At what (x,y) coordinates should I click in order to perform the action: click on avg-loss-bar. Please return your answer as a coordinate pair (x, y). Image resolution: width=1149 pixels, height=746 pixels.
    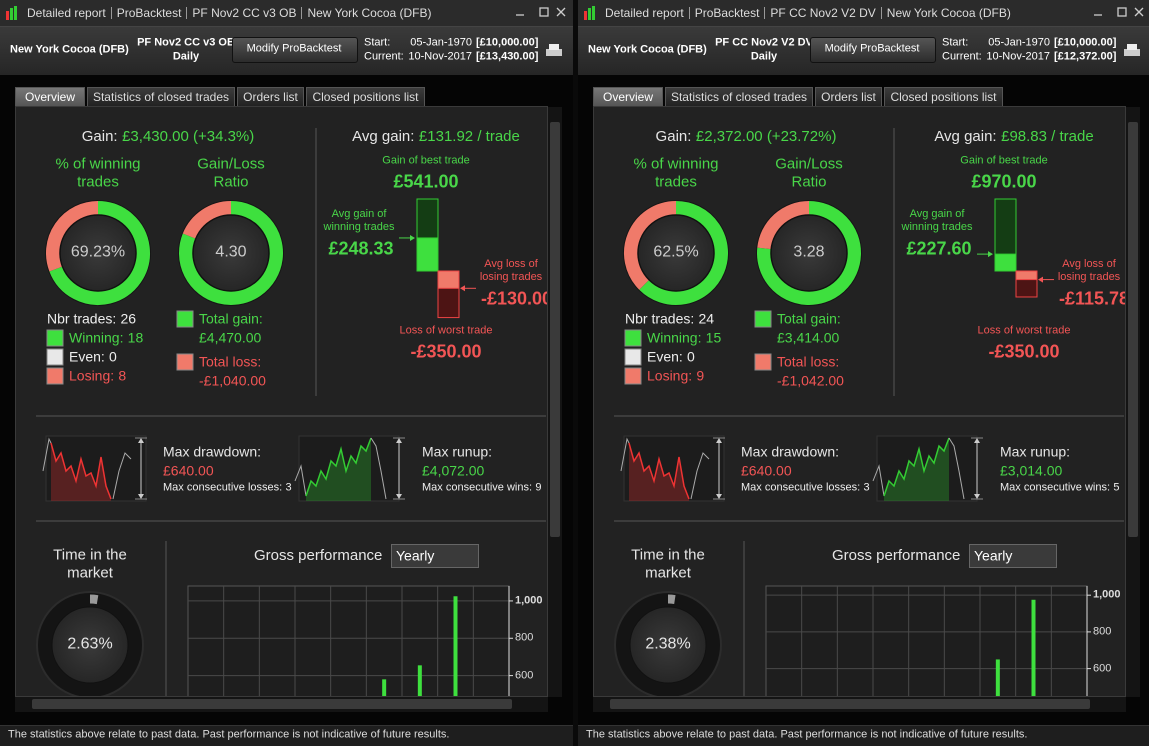
    Looking at the image, I should click on (1026, 275).